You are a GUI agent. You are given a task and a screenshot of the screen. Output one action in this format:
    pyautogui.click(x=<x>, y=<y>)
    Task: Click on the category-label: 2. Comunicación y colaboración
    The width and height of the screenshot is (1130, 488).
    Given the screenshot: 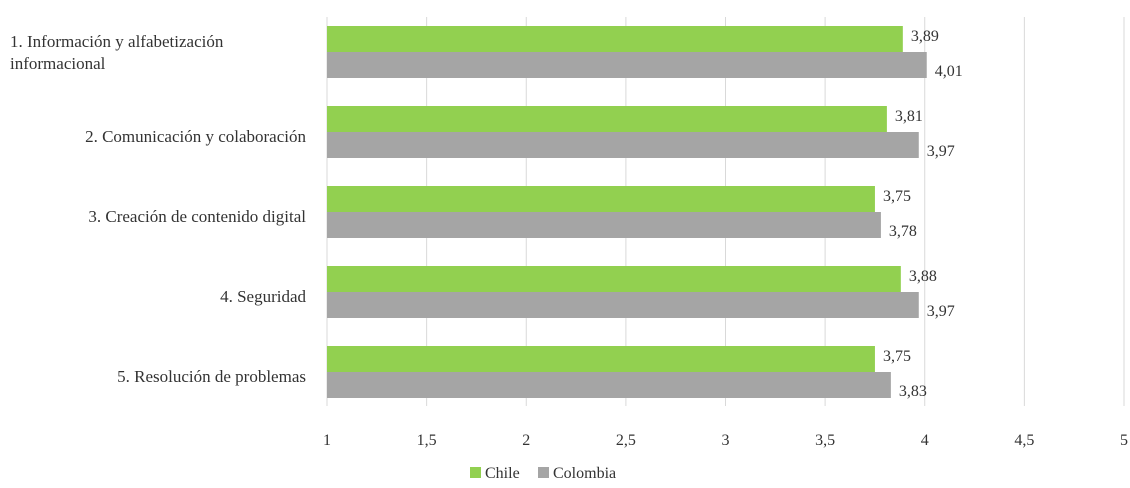 What is the action you would take?
    pyautogui.click(x=195, y=136)
    